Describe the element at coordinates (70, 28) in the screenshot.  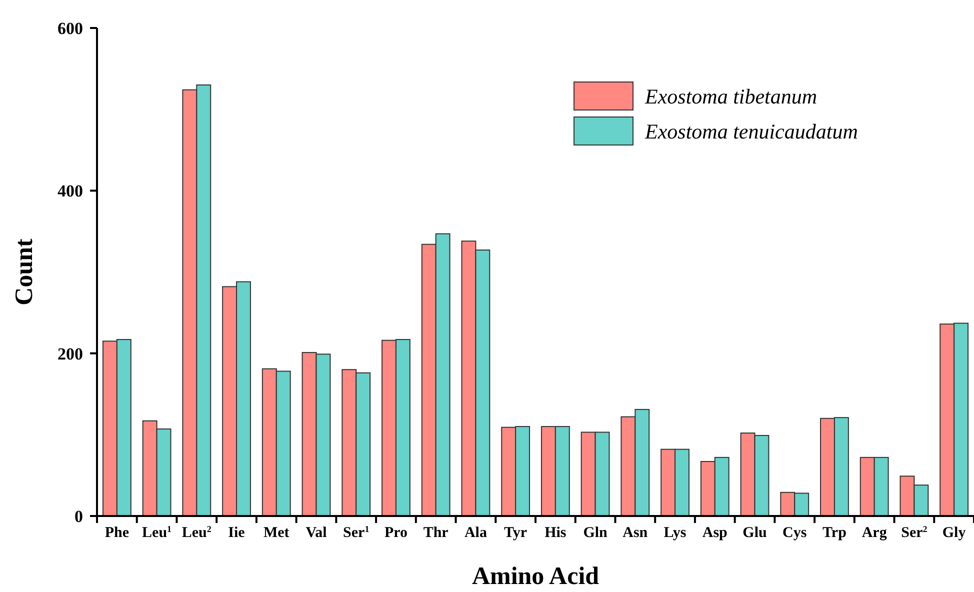
I see `y-tick-label: 600` at that location.